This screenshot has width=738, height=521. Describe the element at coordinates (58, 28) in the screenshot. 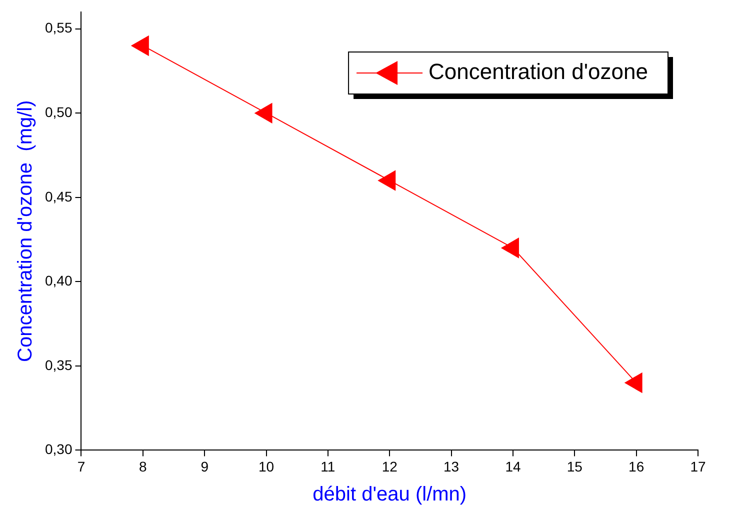

I see `y-tick-label: 0,55` at that location.